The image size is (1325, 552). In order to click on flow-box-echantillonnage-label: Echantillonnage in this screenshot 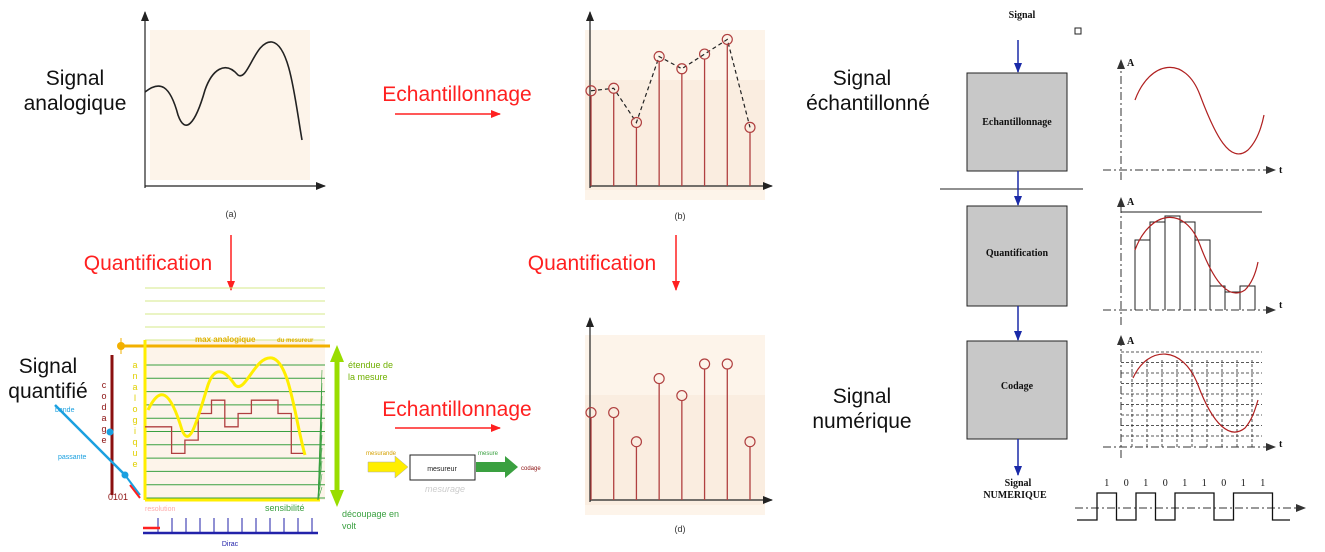, I will do `click(1017, 122)`.